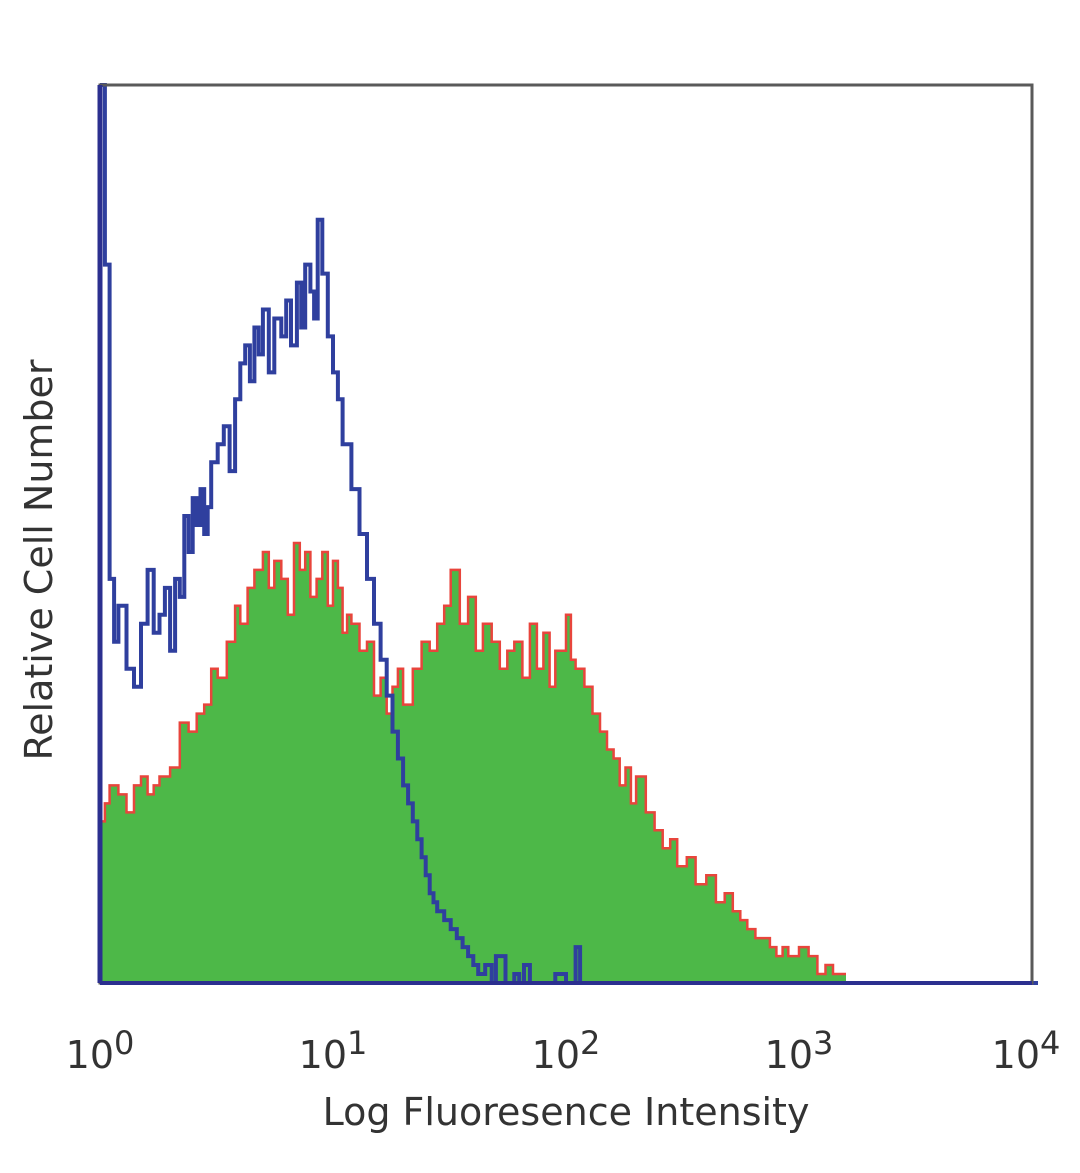  I want to click on x-tick-exponent: 4, so click(1050, 1043).